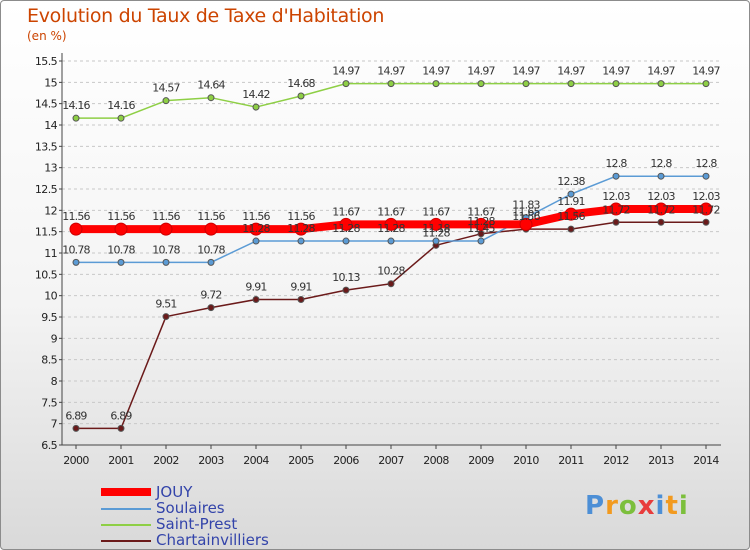  I want to click on data-label: 11.18, so click(436, 228).